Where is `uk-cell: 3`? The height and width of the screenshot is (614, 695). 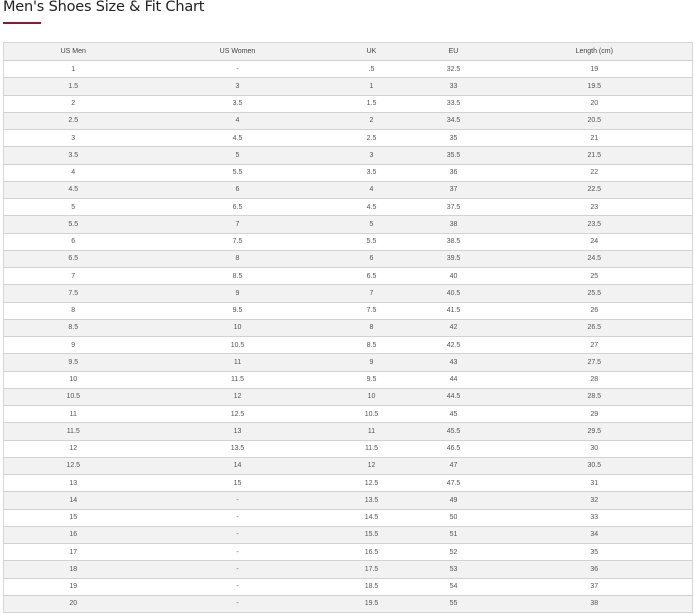
uk-cell: 3 is located at coordinates (371, 155).